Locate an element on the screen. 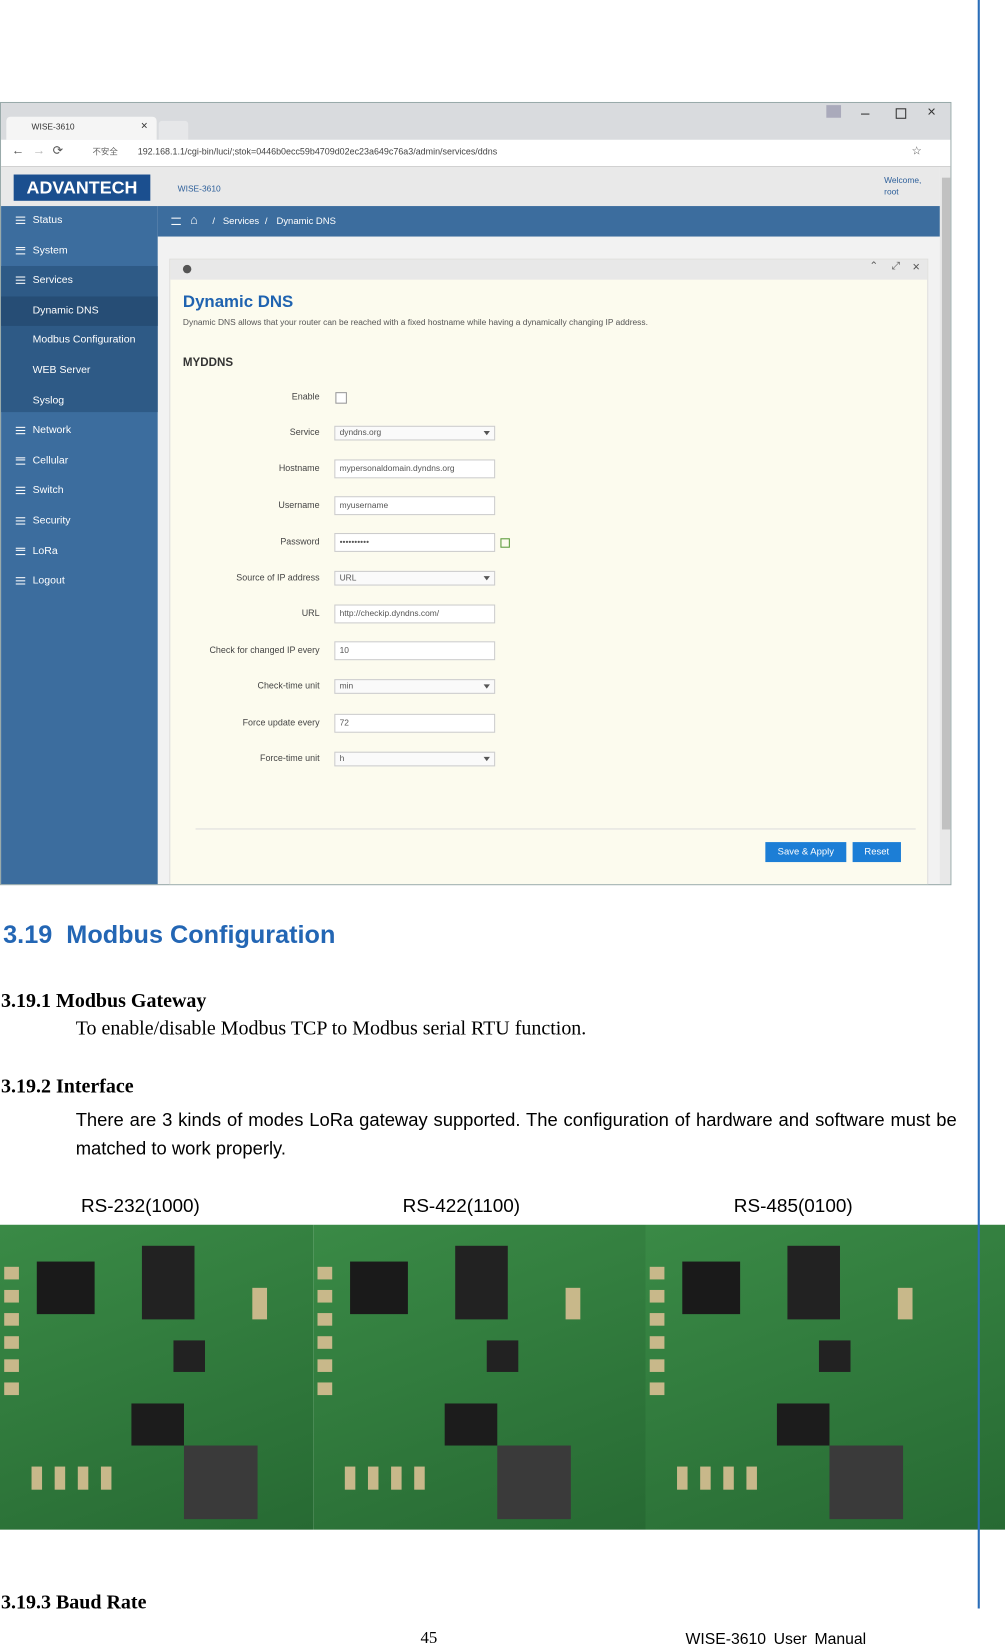  breadcrumb-bar: ⌂ / Services / Dynamic DNS is located at coordinates (548, 221).